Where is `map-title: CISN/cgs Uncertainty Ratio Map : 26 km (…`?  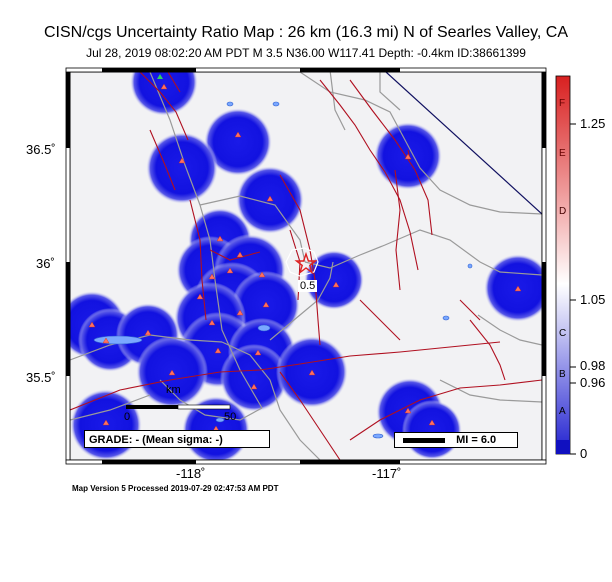 map-title: CISN/cgs Uncertainty Ratio Map : 26 km (… is located at coordinates (306, 32).